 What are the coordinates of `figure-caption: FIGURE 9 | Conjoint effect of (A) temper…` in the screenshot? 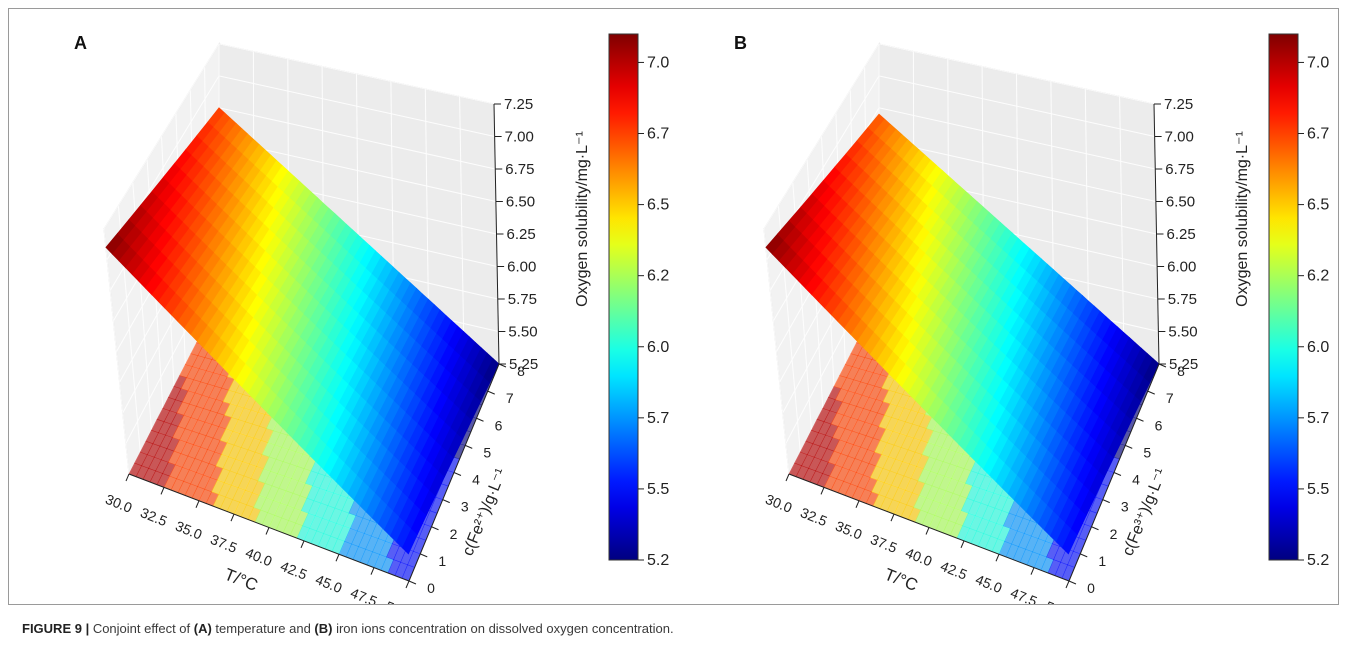 It's located at (348, 628).